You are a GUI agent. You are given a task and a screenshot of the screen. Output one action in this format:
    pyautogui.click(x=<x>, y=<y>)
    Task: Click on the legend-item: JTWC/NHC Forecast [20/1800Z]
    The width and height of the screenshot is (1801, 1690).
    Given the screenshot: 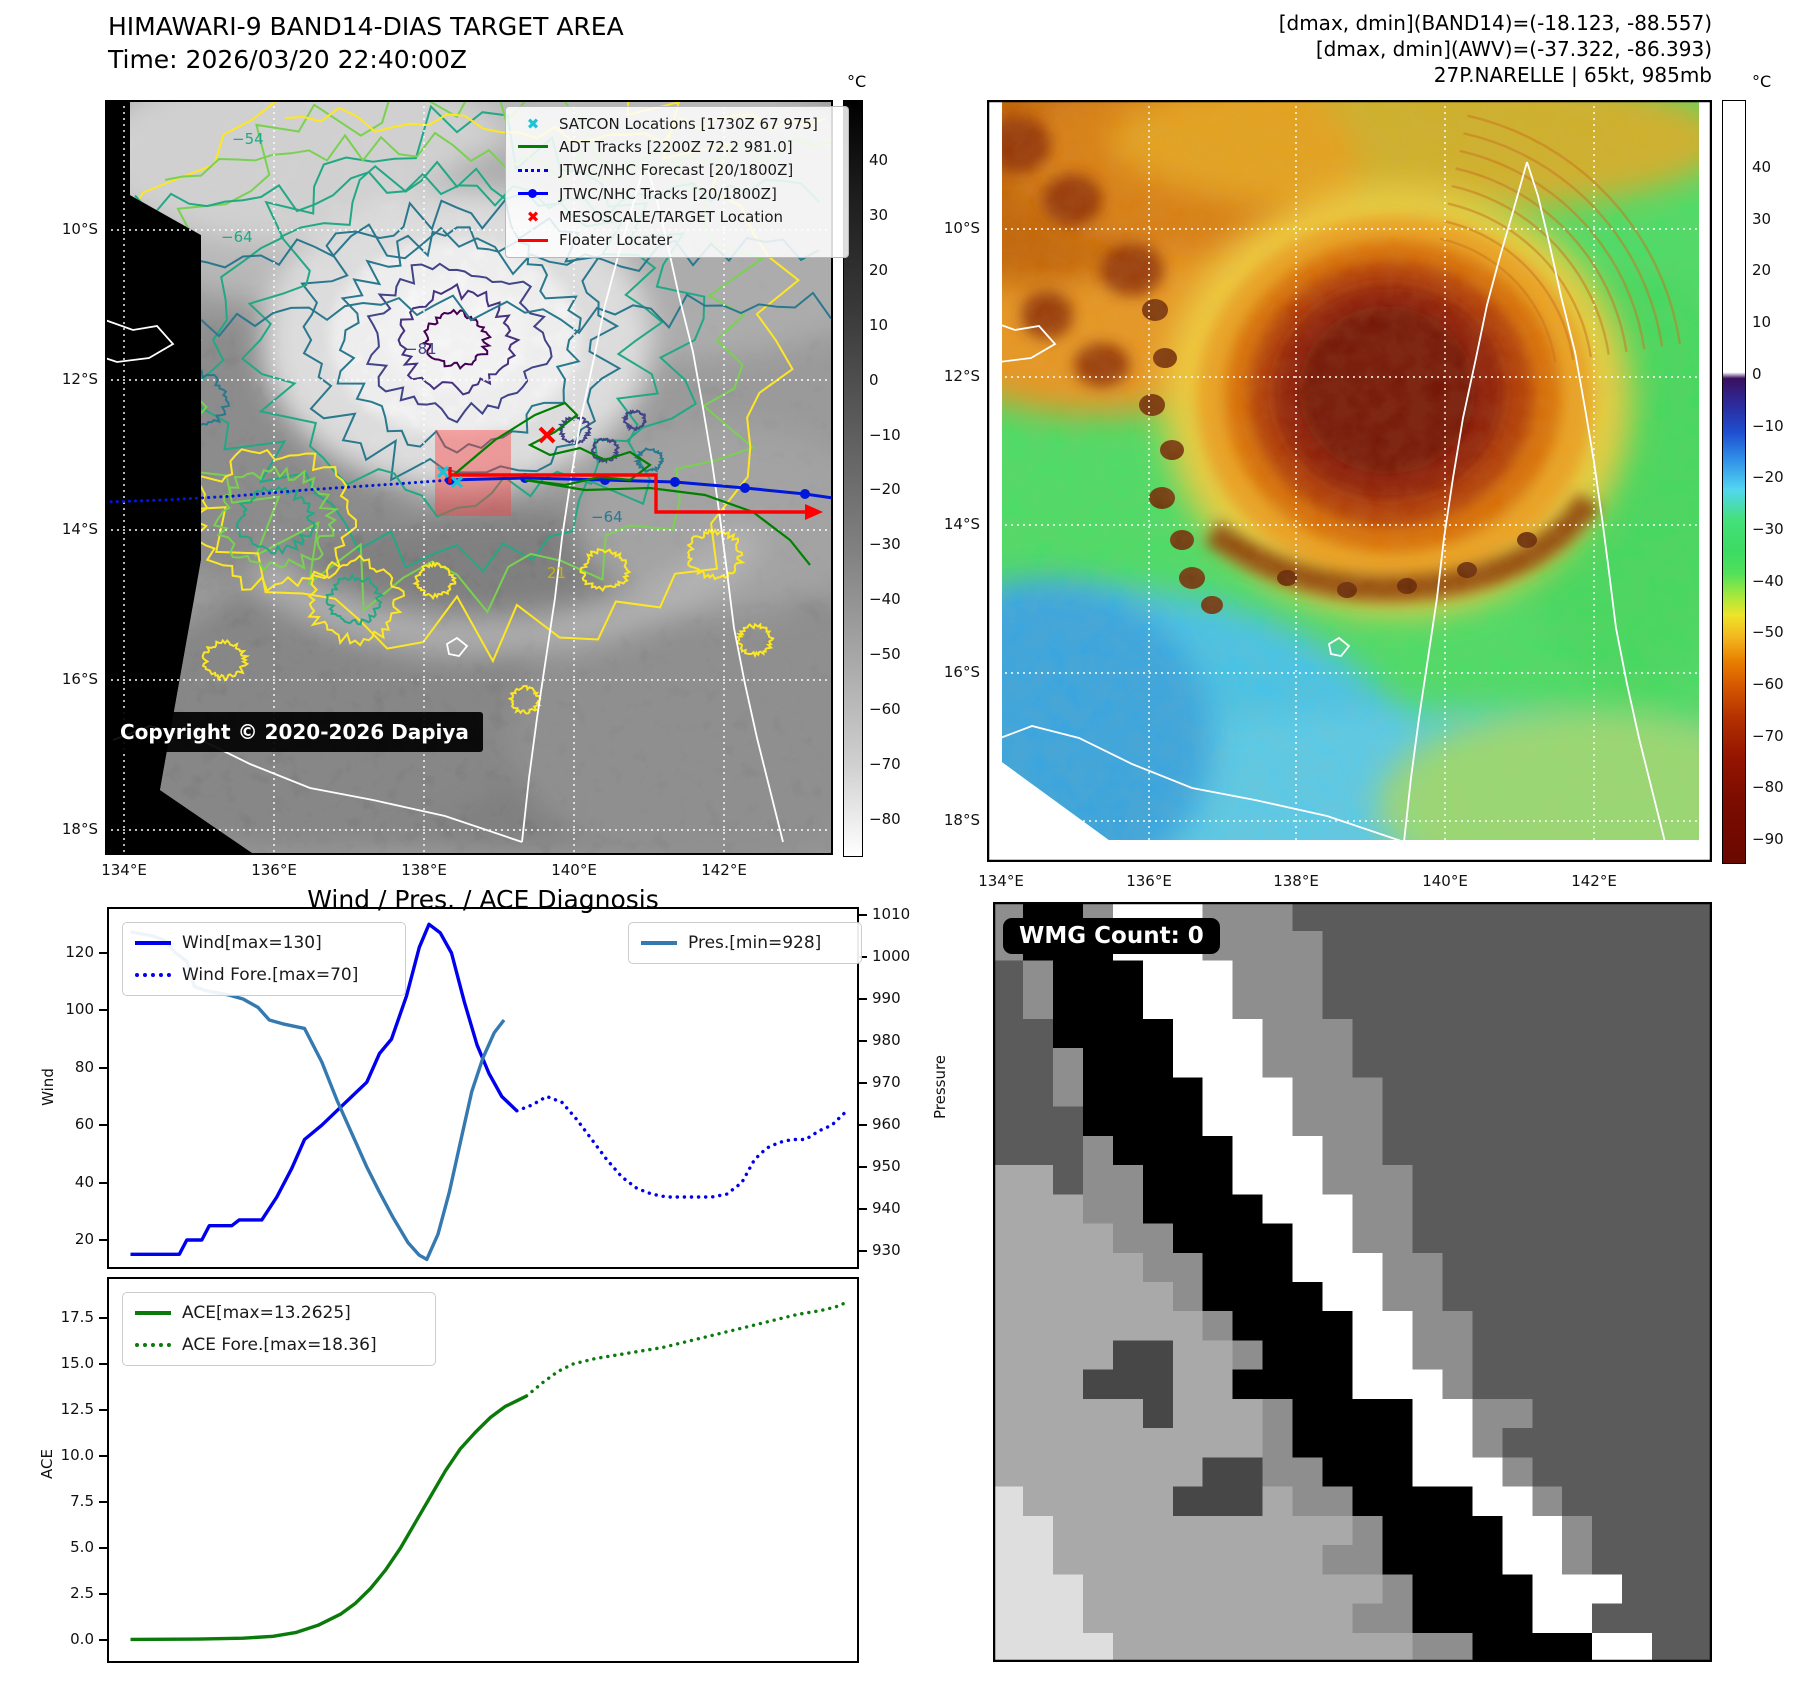 What is the action you would take?
    pyautogui.click(x=677, y=170)
    